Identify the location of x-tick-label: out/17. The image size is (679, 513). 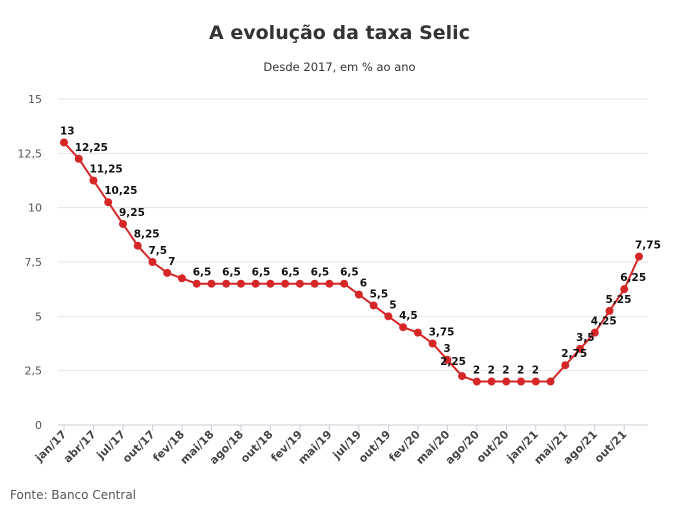
(138, 446).